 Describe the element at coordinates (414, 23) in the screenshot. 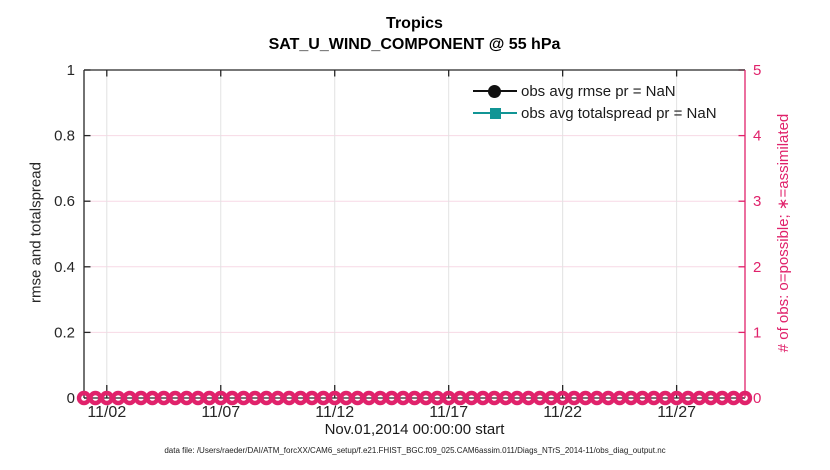

I see `chart-title: Tropics` at that location.